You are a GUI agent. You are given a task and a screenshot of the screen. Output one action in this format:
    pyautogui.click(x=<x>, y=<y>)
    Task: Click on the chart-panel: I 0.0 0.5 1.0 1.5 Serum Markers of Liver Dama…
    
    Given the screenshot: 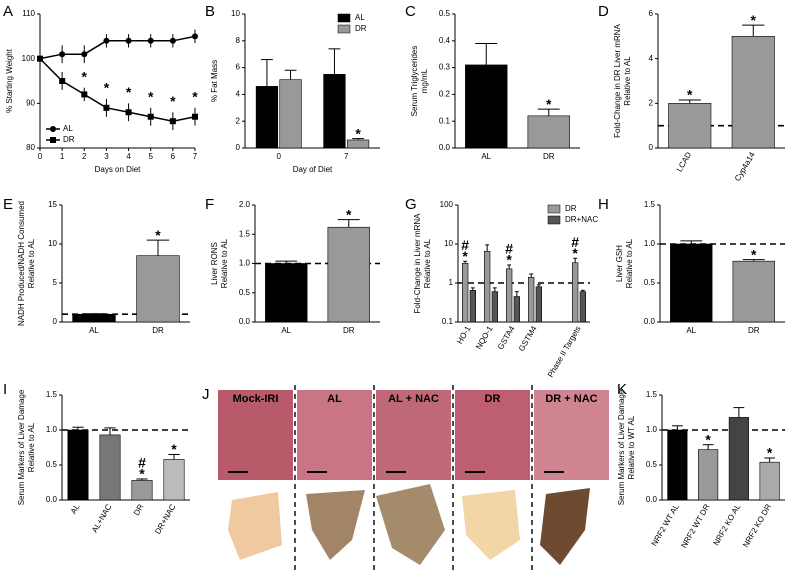 What is the action you would take?
    pyautogui.click(x=96, y=458)
    